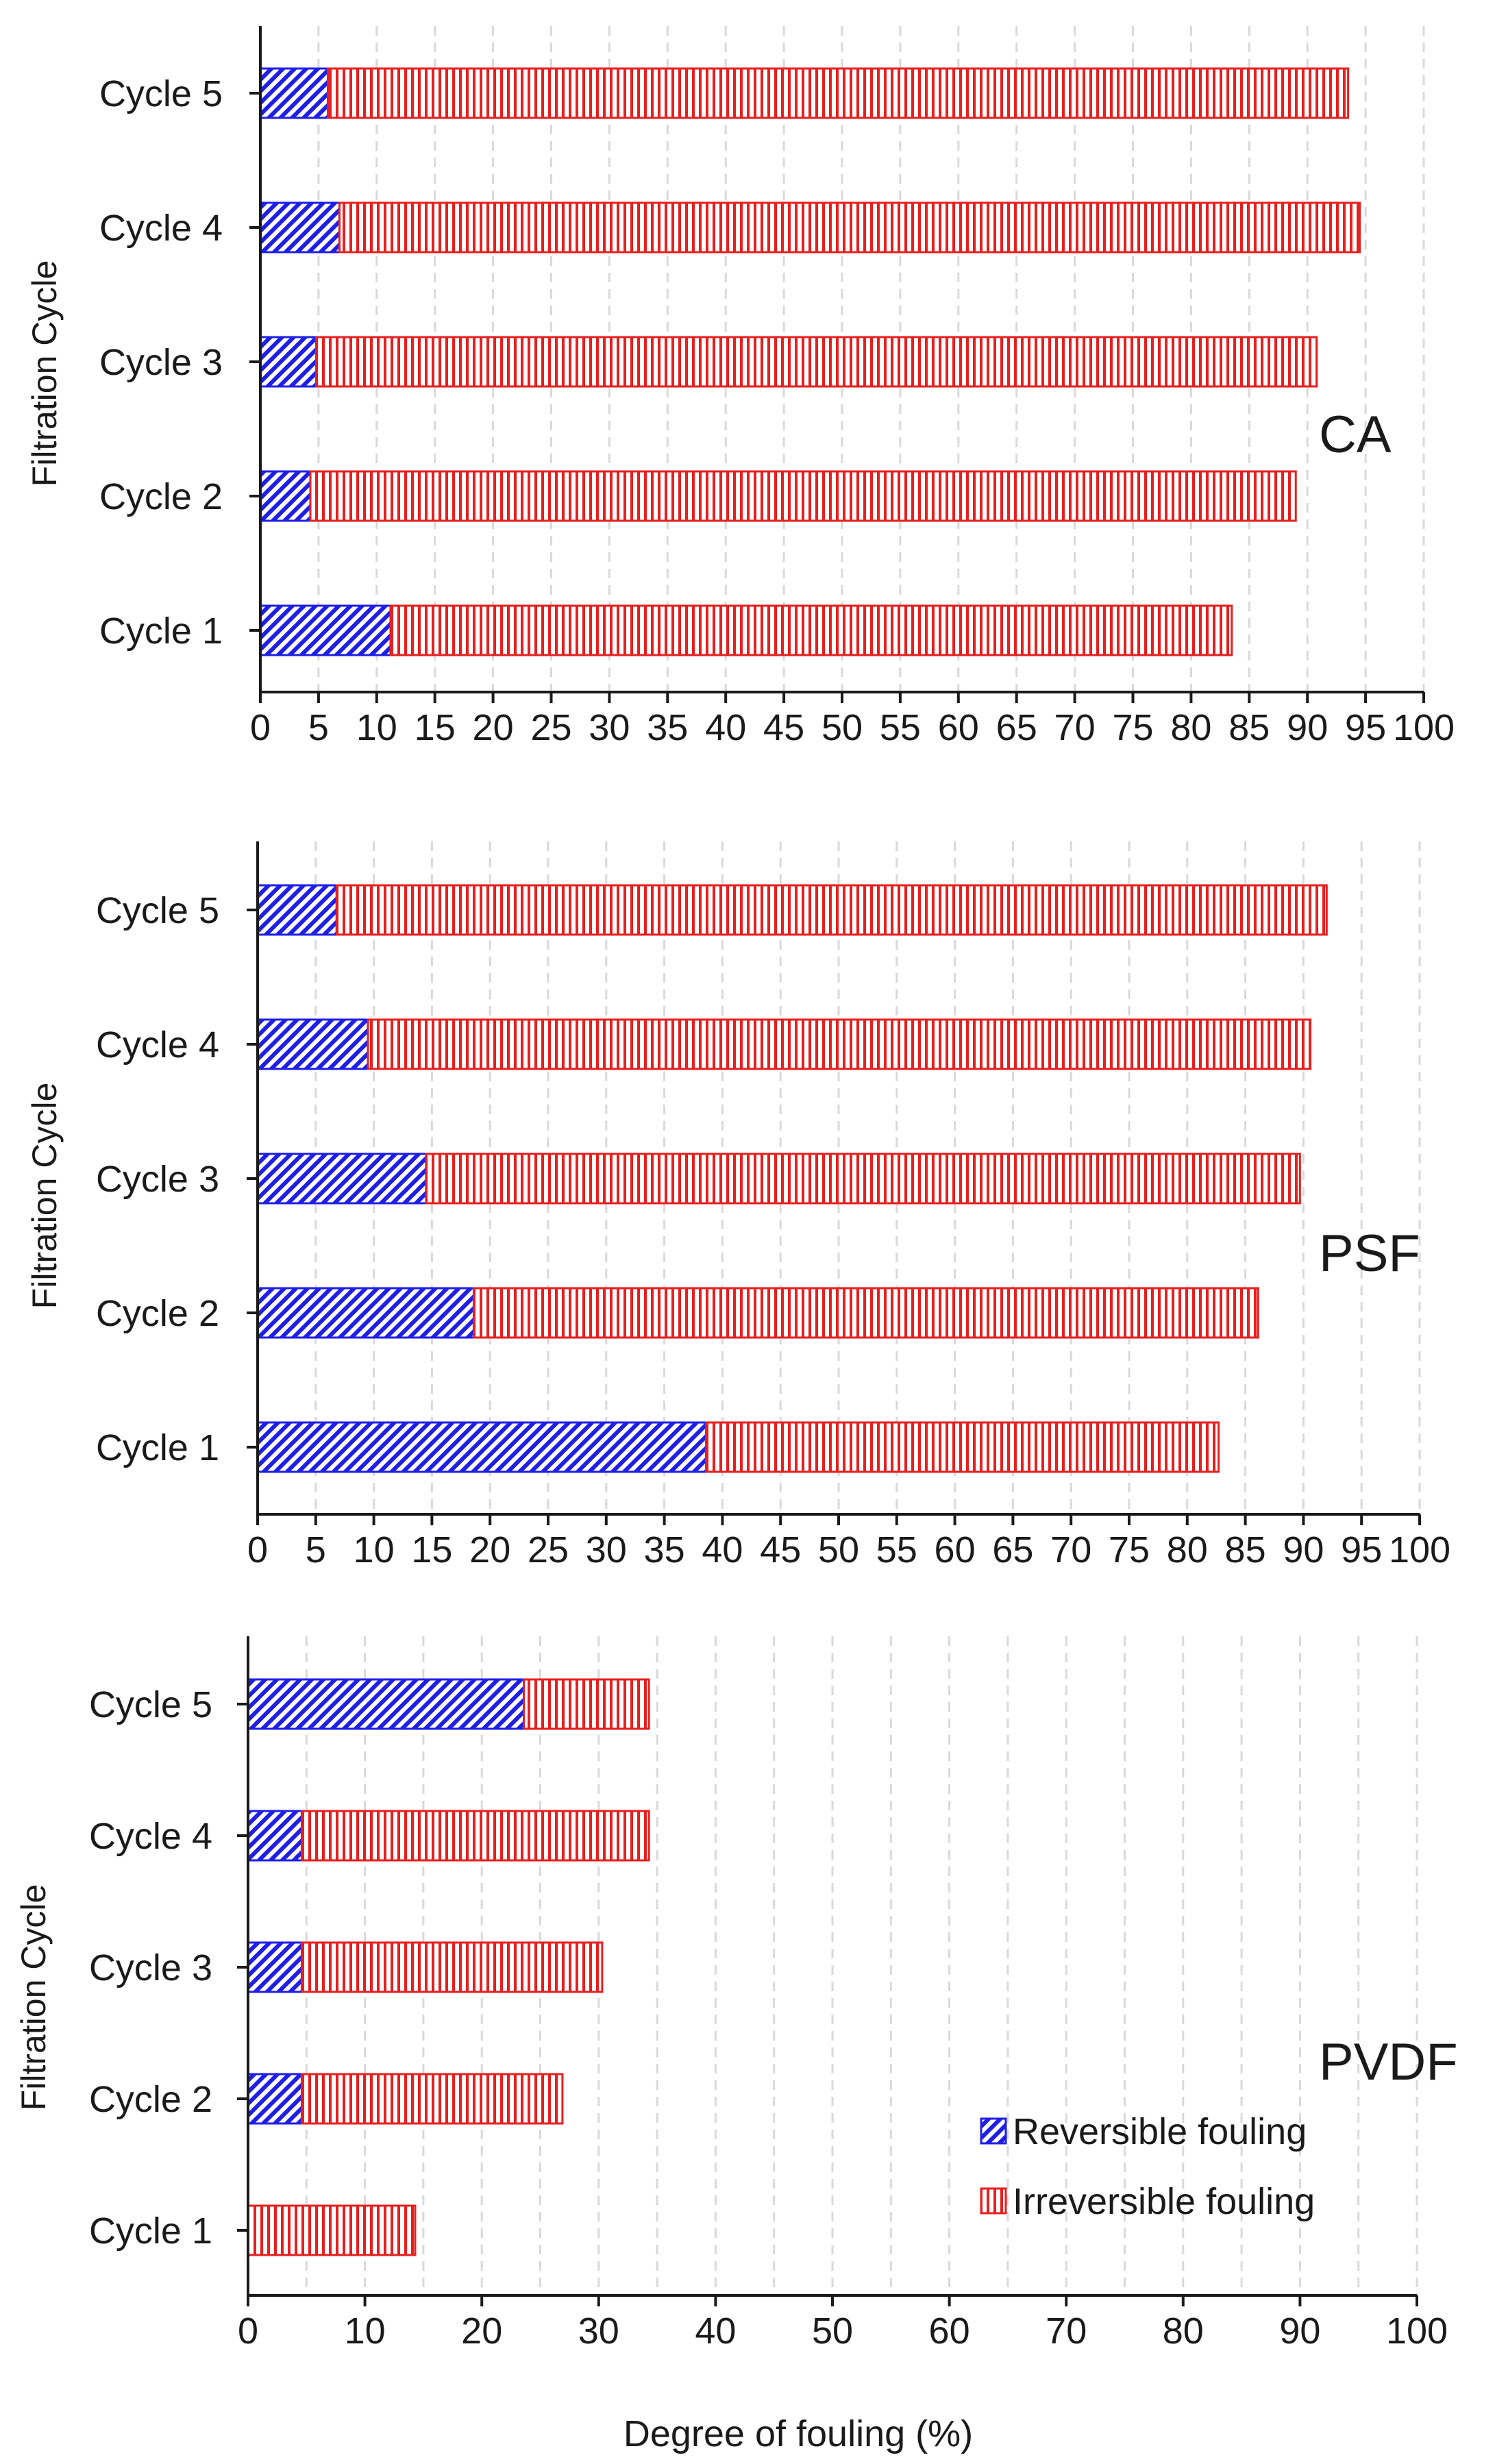 This screenshot has width=1495, height=2464. Describe the element at coordinates (1365, 727) in the screenshot. I see `x-tick-label: 95` at that location.